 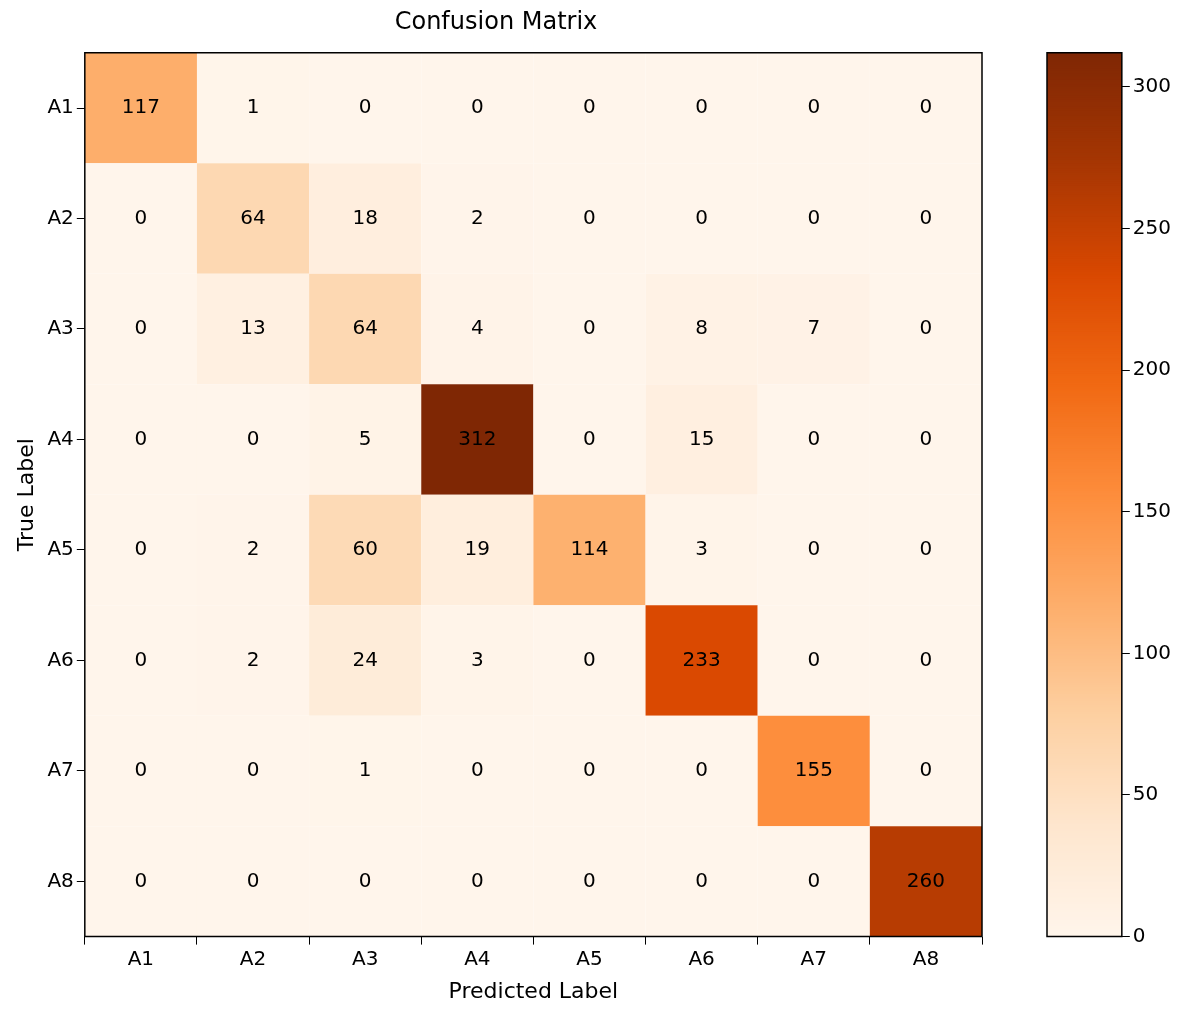 I want to click on color-bar-label: 150, so click(x=1152, y=509).